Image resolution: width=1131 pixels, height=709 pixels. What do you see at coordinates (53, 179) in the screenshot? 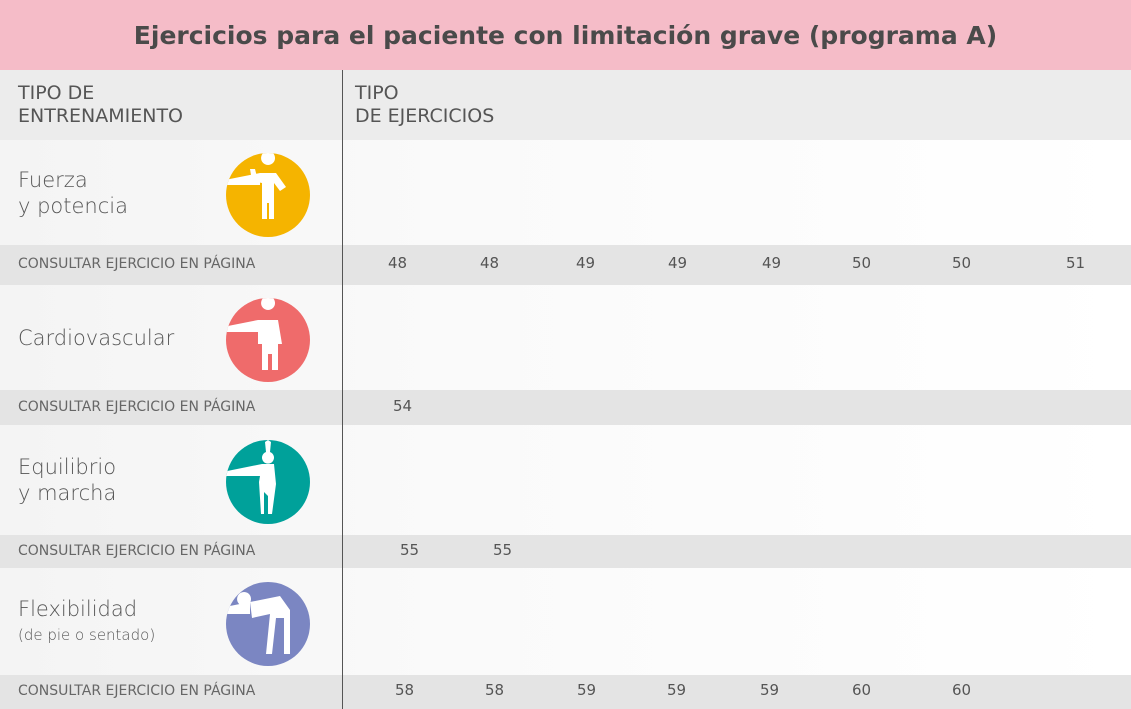
I see `section-label: Fuerza` at bounding box center [53, 179].